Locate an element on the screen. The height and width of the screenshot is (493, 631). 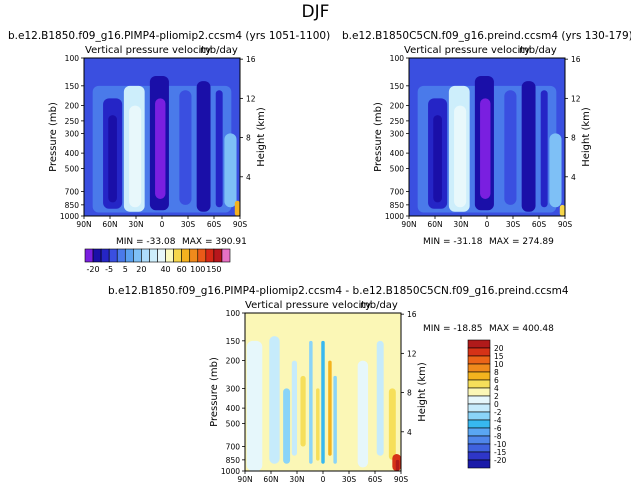
diff-colorbar-label: -15 is located at coordinates (500, 452).